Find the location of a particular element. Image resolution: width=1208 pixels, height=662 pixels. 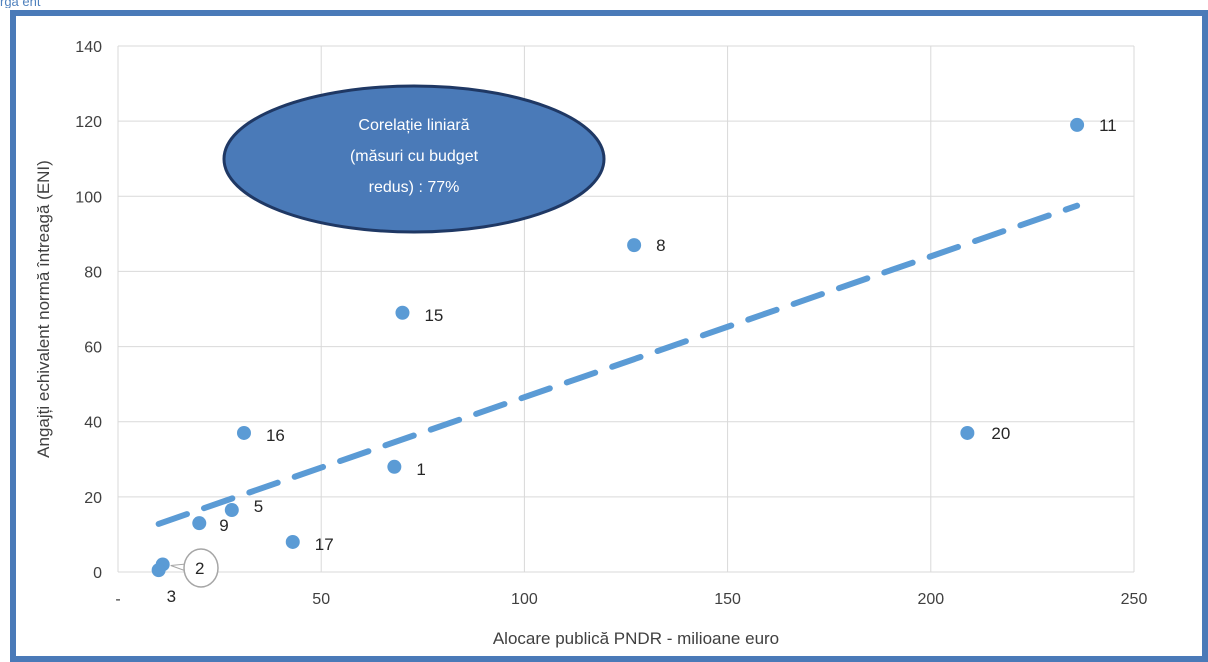

data-point-label: 20 is located at coordinates (1000, 433).